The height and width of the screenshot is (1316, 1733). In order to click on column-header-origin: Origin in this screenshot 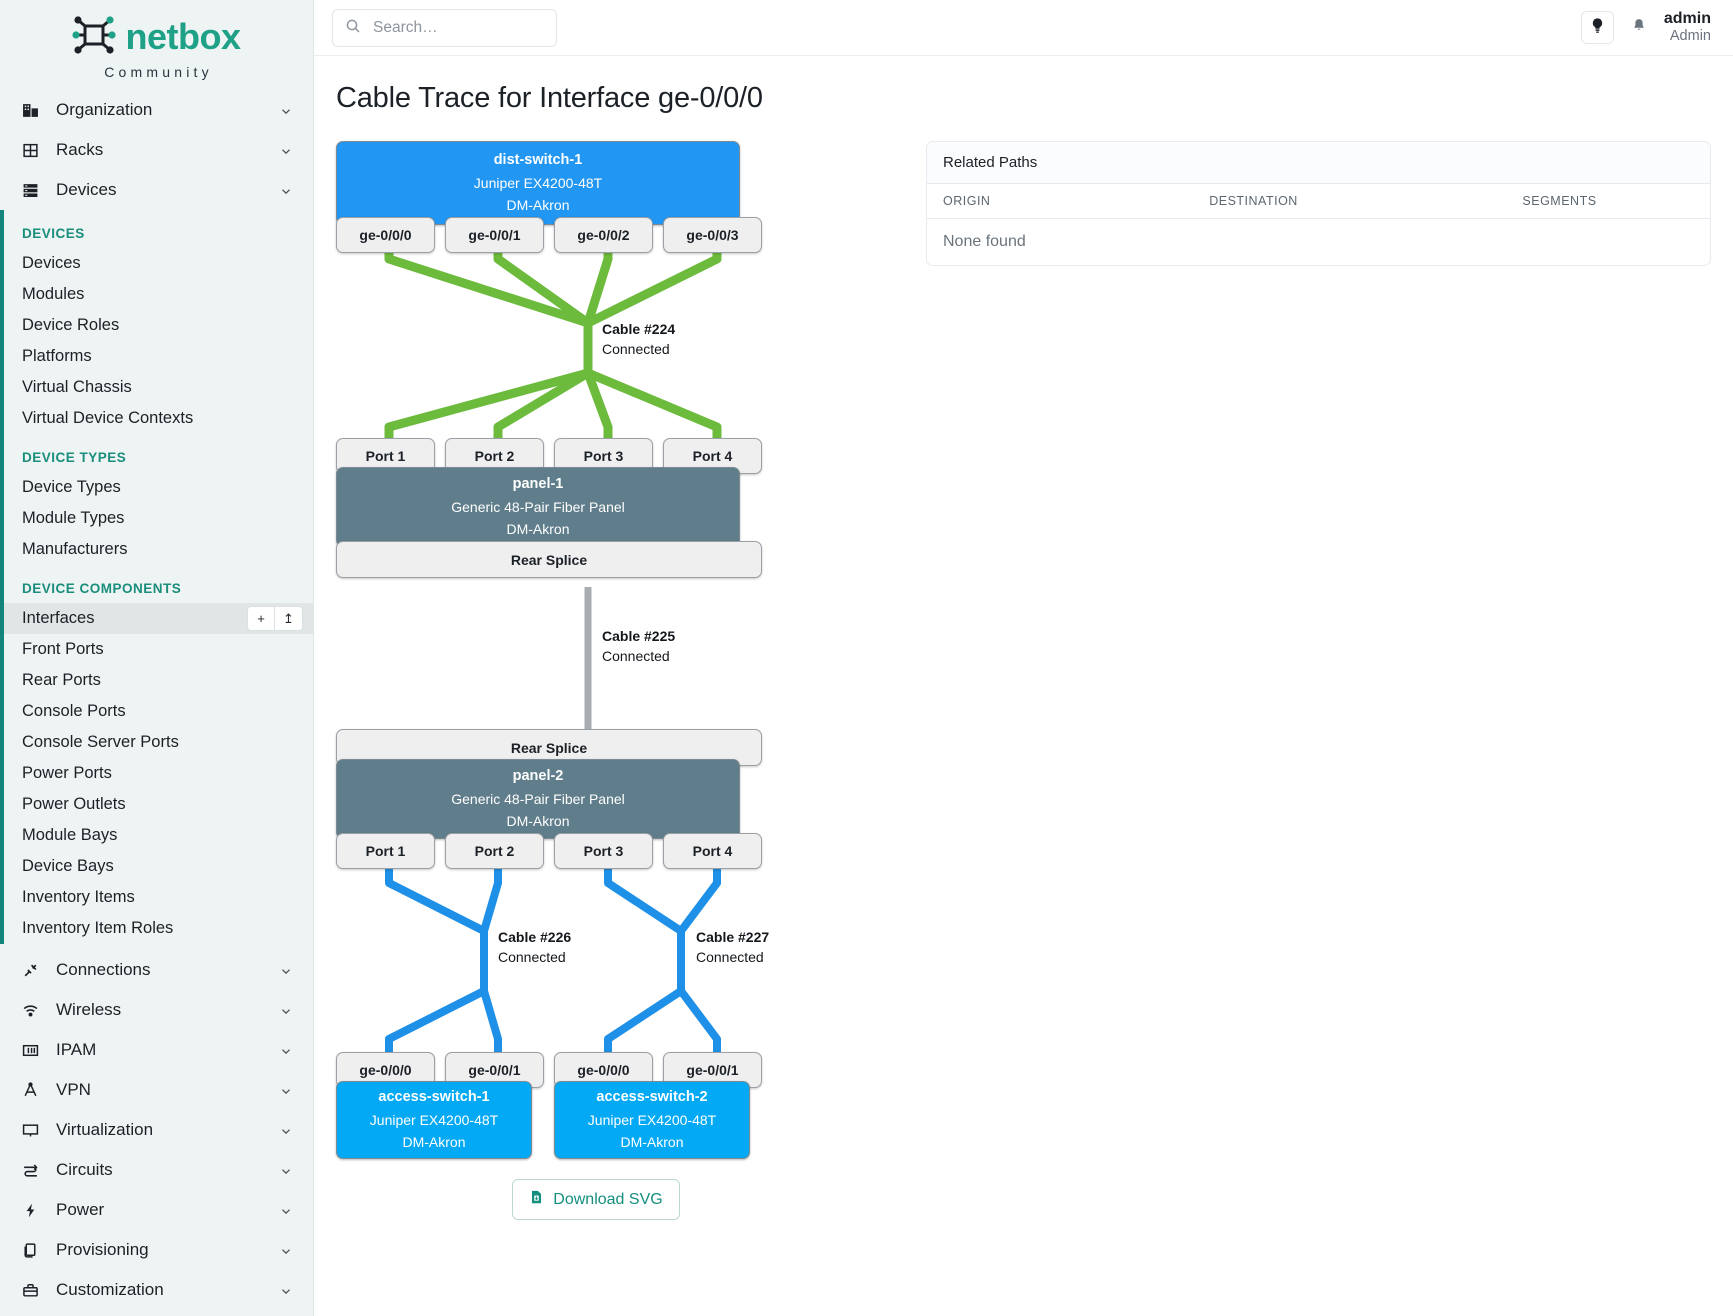, I will do `click(1060, 201)`.